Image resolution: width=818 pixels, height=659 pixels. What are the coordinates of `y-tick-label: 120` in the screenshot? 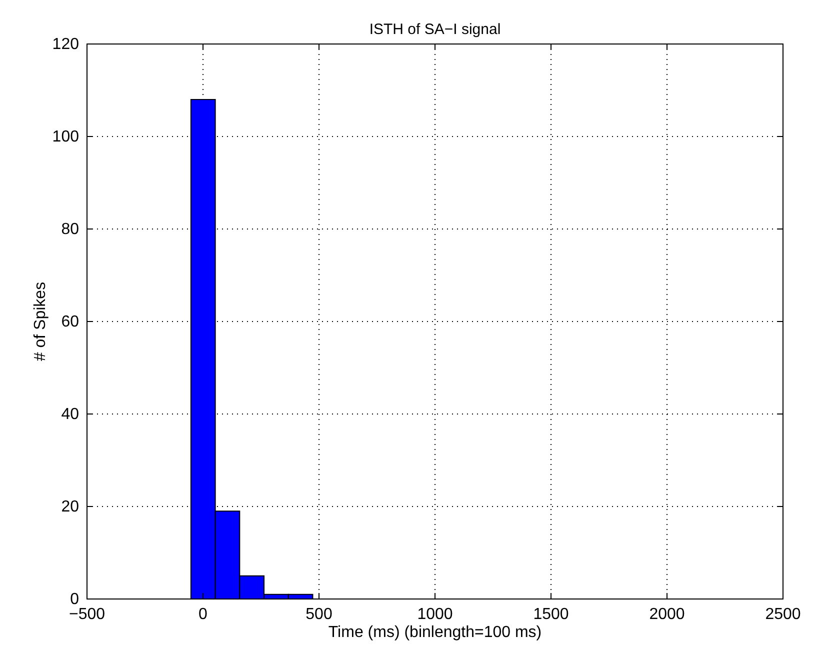 It's located at (66, 44).